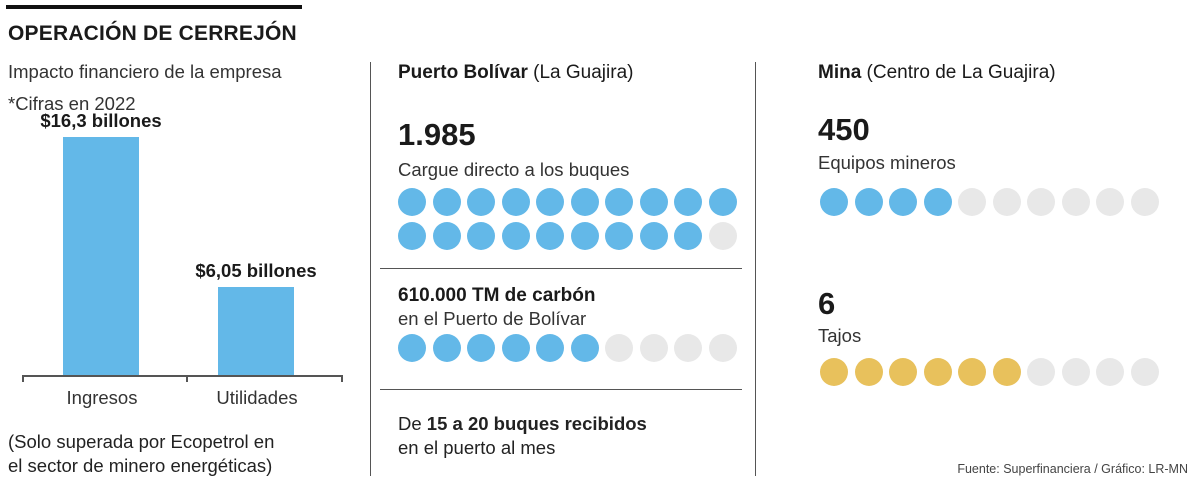  I want to click on column-divider-left, so click(370, 269).